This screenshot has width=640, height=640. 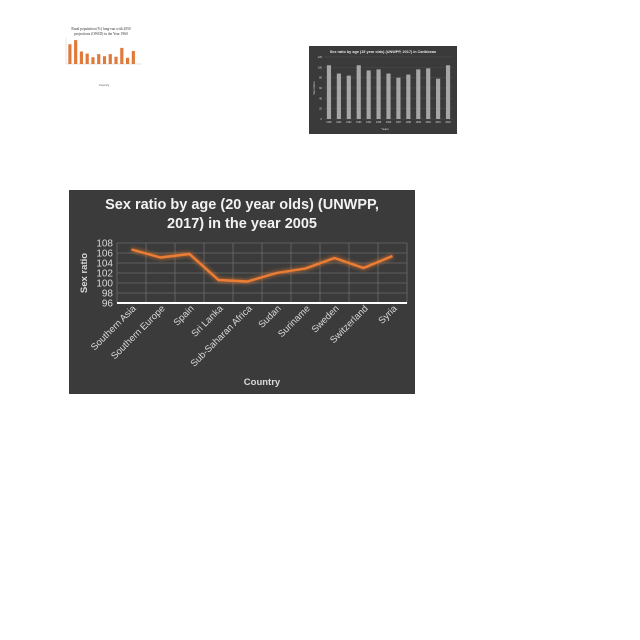 What do you see at coordinates (294, 321) in the screenshot?
I see `x-tick-label: Suriname` at bounding box center [294, 321].